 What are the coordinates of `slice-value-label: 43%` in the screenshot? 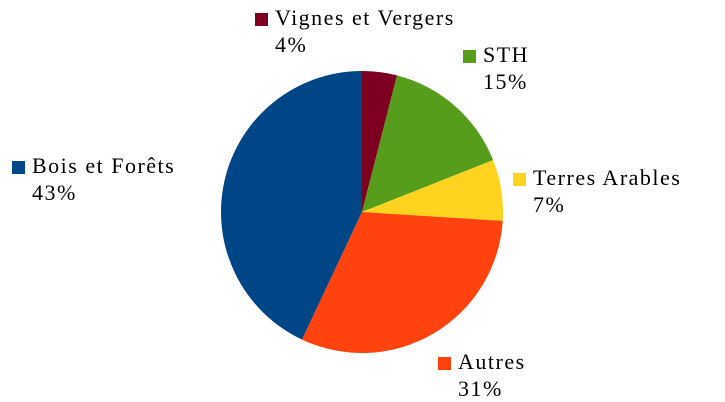 It's located at (54, 192).